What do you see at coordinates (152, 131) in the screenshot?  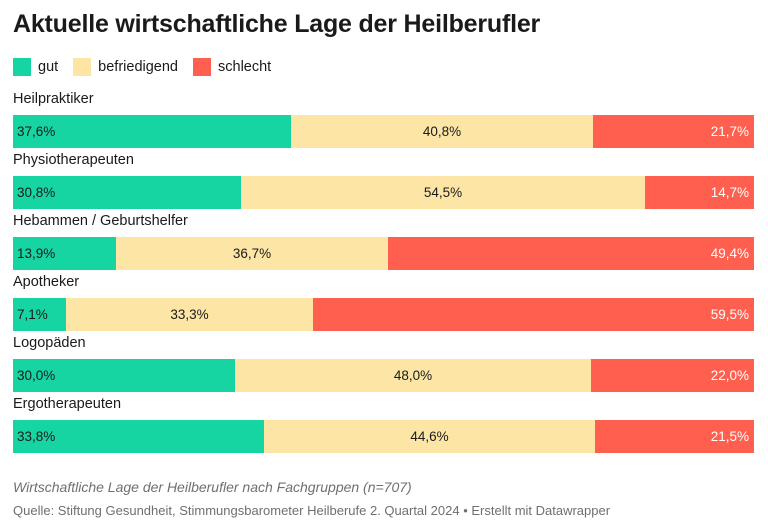 I see `bar-segment-gut-heilpraktiker: 37,6%` at bounding box center [152, 131].